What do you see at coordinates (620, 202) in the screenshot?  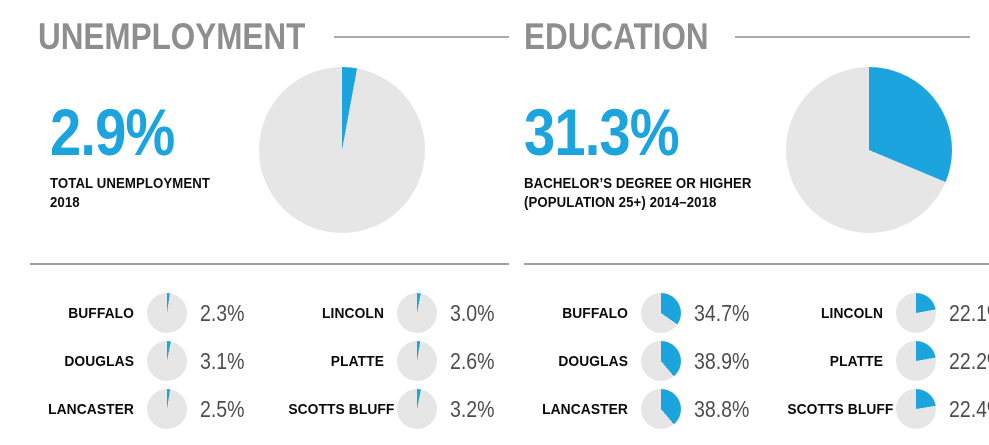 I see `stat-label-line: (POPULATION 25+) 2014–2018` at bounding box center [620, 202].